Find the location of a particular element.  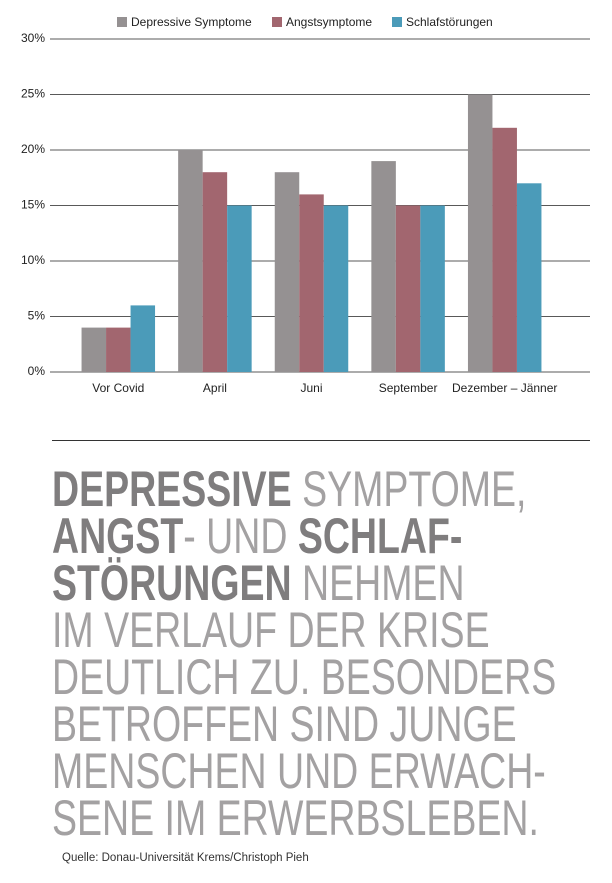

x-tick-label: Vor Covid is located at coordinates (118, 388).